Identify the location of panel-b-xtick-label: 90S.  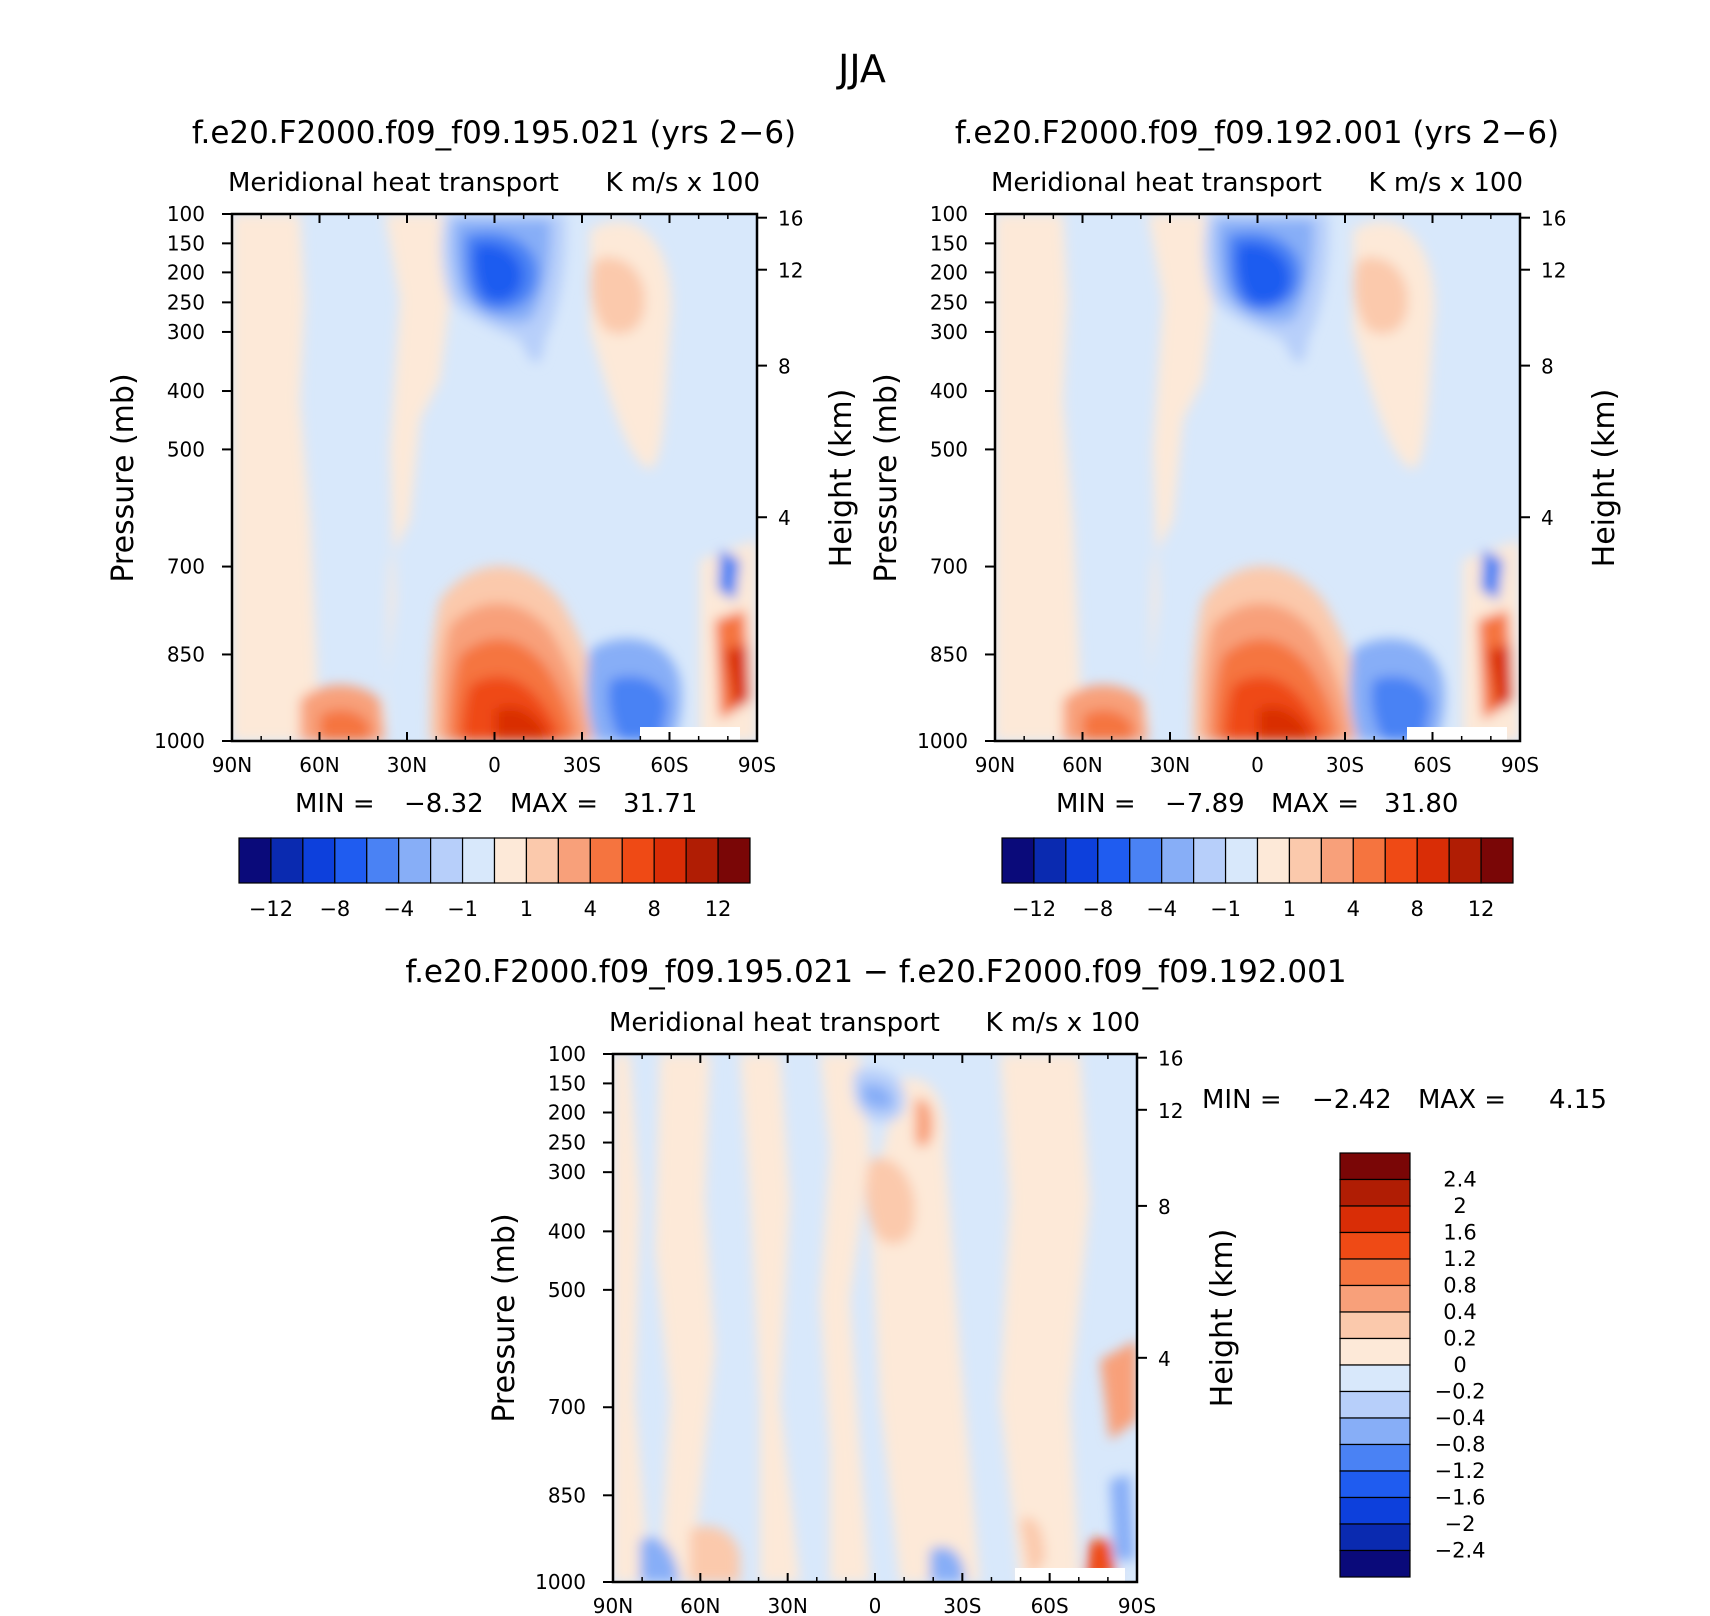
(1520, 765).